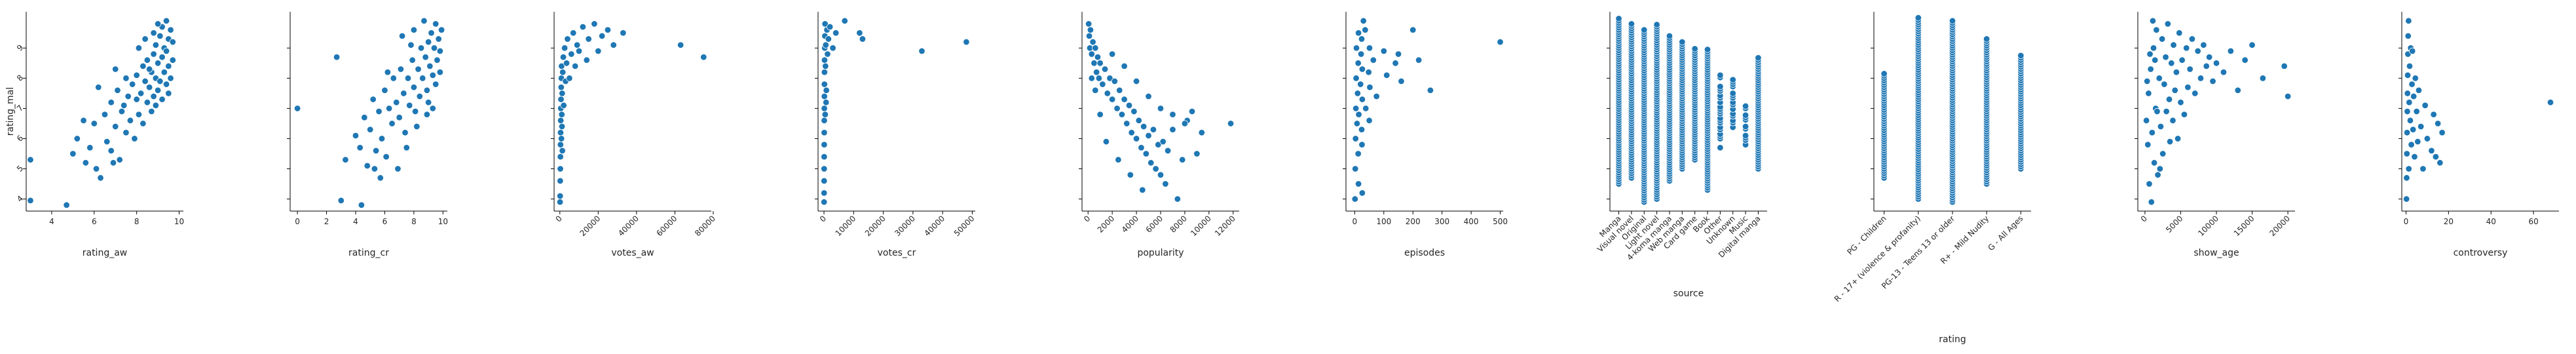  What do you see at coordinates (2244, 226) in the screenshot?
I see `x-tick-label: 15000` at bounding box center [2244, 226].